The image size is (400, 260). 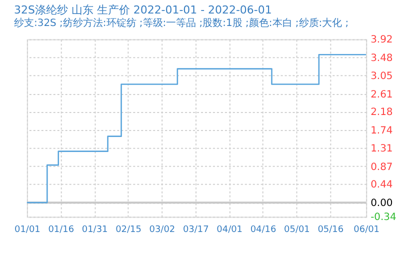 What do you see at coordinates (381, 76) in the screenshot?
I see `y-tick-label: 3.05` at bounding box center [381, 76].